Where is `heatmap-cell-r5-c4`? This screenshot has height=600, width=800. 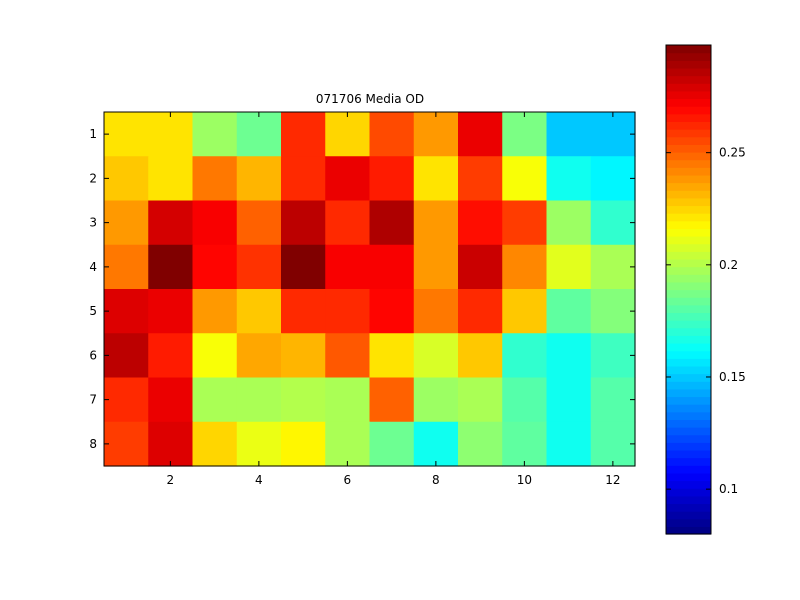
heatmap-cell-r5-c4 is located at coordinates (259, 311).